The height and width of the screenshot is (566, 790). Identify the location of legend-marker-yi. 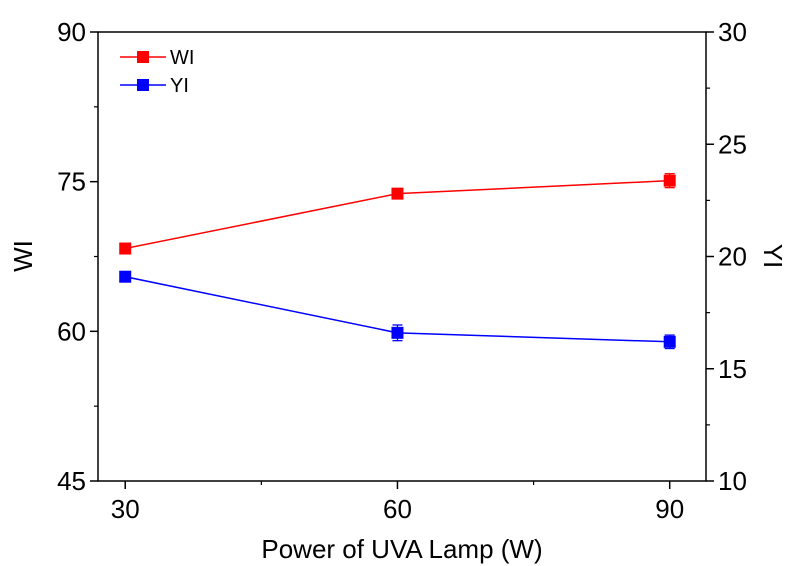
(143, 85).